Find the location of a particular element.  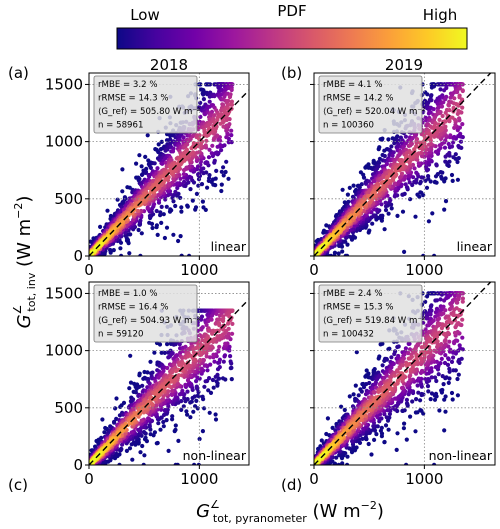

stats-box-background is located at coordinates (145, 313).